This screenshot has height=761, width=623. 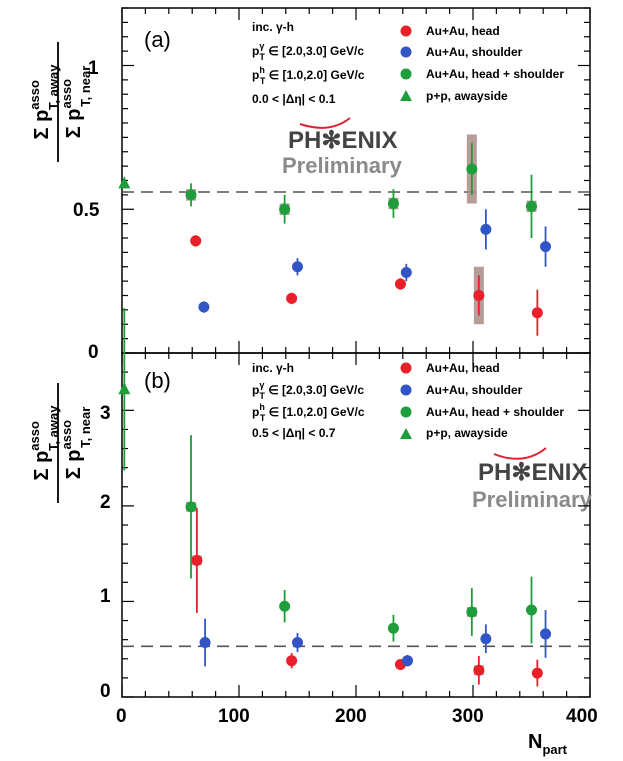 I want to click on panel-b-logo-text: PH✻ENIX, so click(x=532, y=472).